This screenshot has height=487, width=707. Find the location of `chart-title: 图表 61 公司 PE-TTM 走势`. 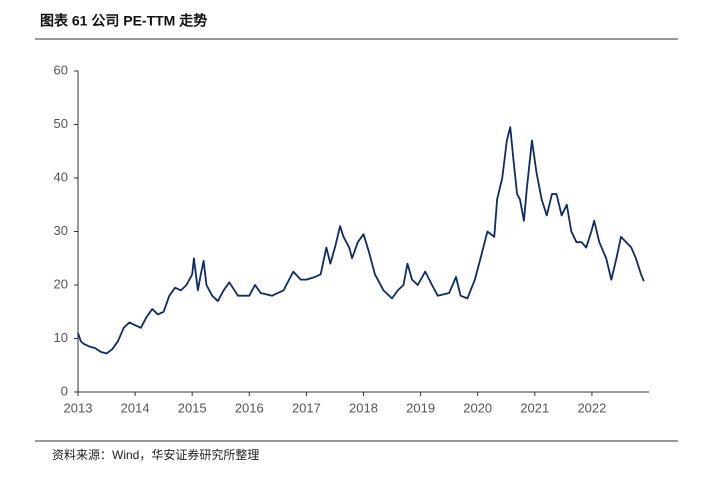

chart-title: 图表 61 公司 PE-TTM 走势 is located at coordinates (123, 21).